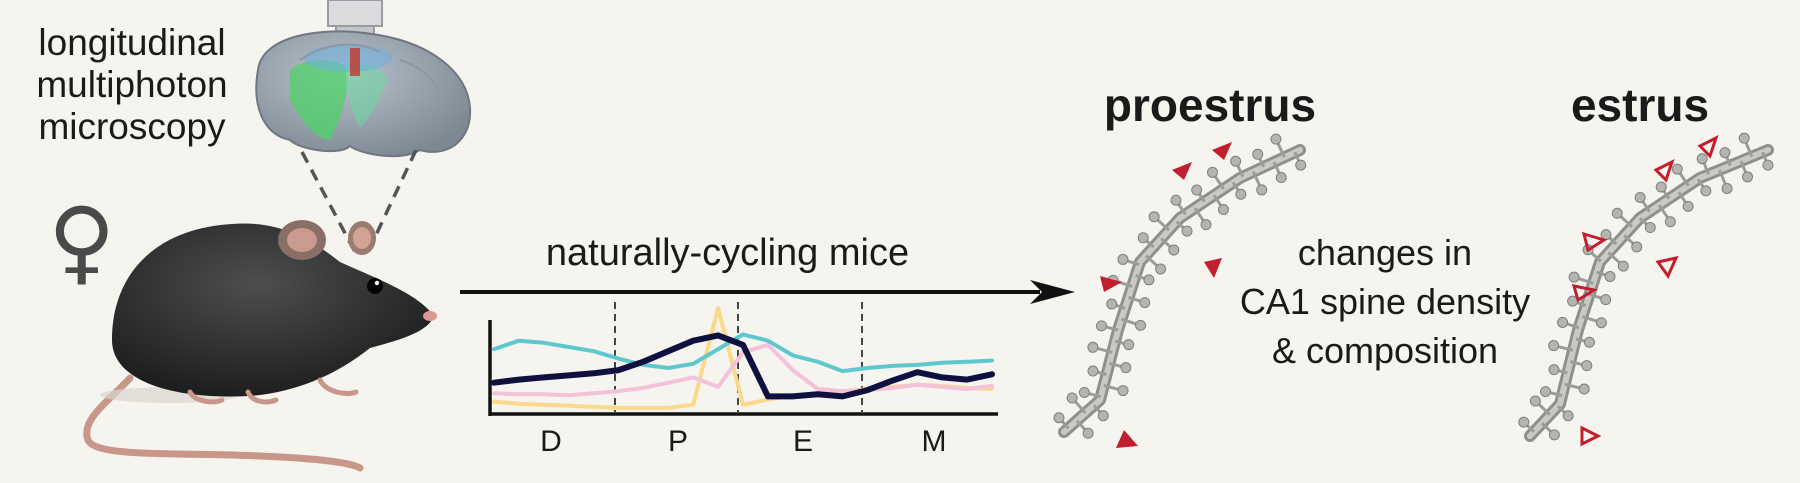 The image size is (1800, 483). I want to click on spine-markers-filled, so click(1166, 295).